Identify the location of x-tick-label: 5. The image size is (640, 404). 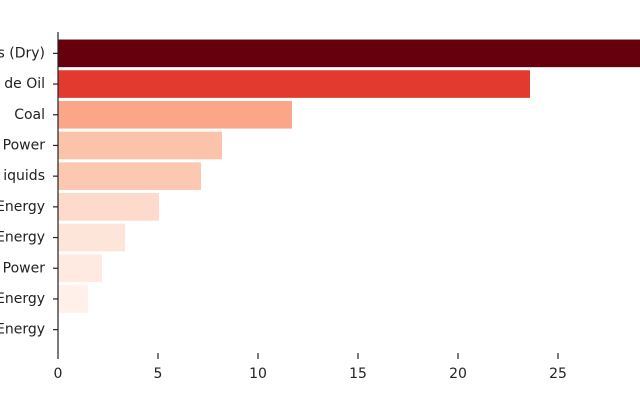
(158, 374).